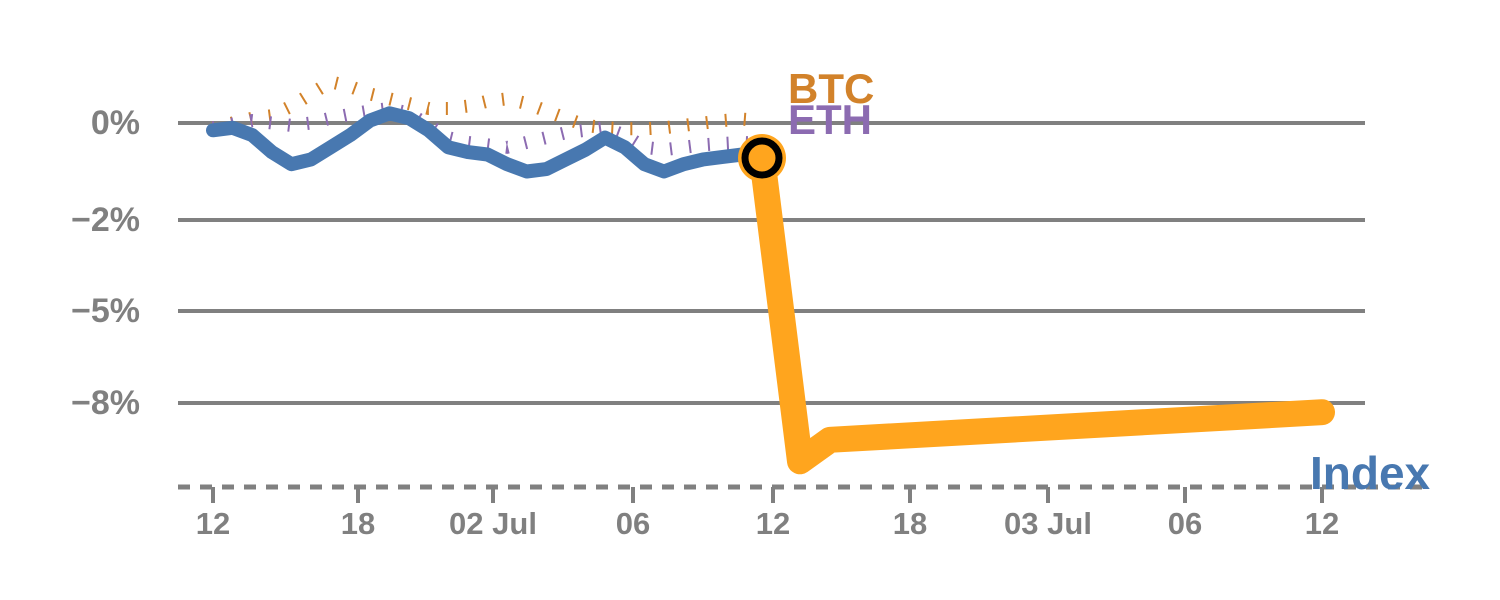 This screenshot has height=600, width=1500. What do you see at coordinates (493, 523) in the screenshot?
I see `x-tick-label-2: 02 Jul` at bounding box center [493, 523].